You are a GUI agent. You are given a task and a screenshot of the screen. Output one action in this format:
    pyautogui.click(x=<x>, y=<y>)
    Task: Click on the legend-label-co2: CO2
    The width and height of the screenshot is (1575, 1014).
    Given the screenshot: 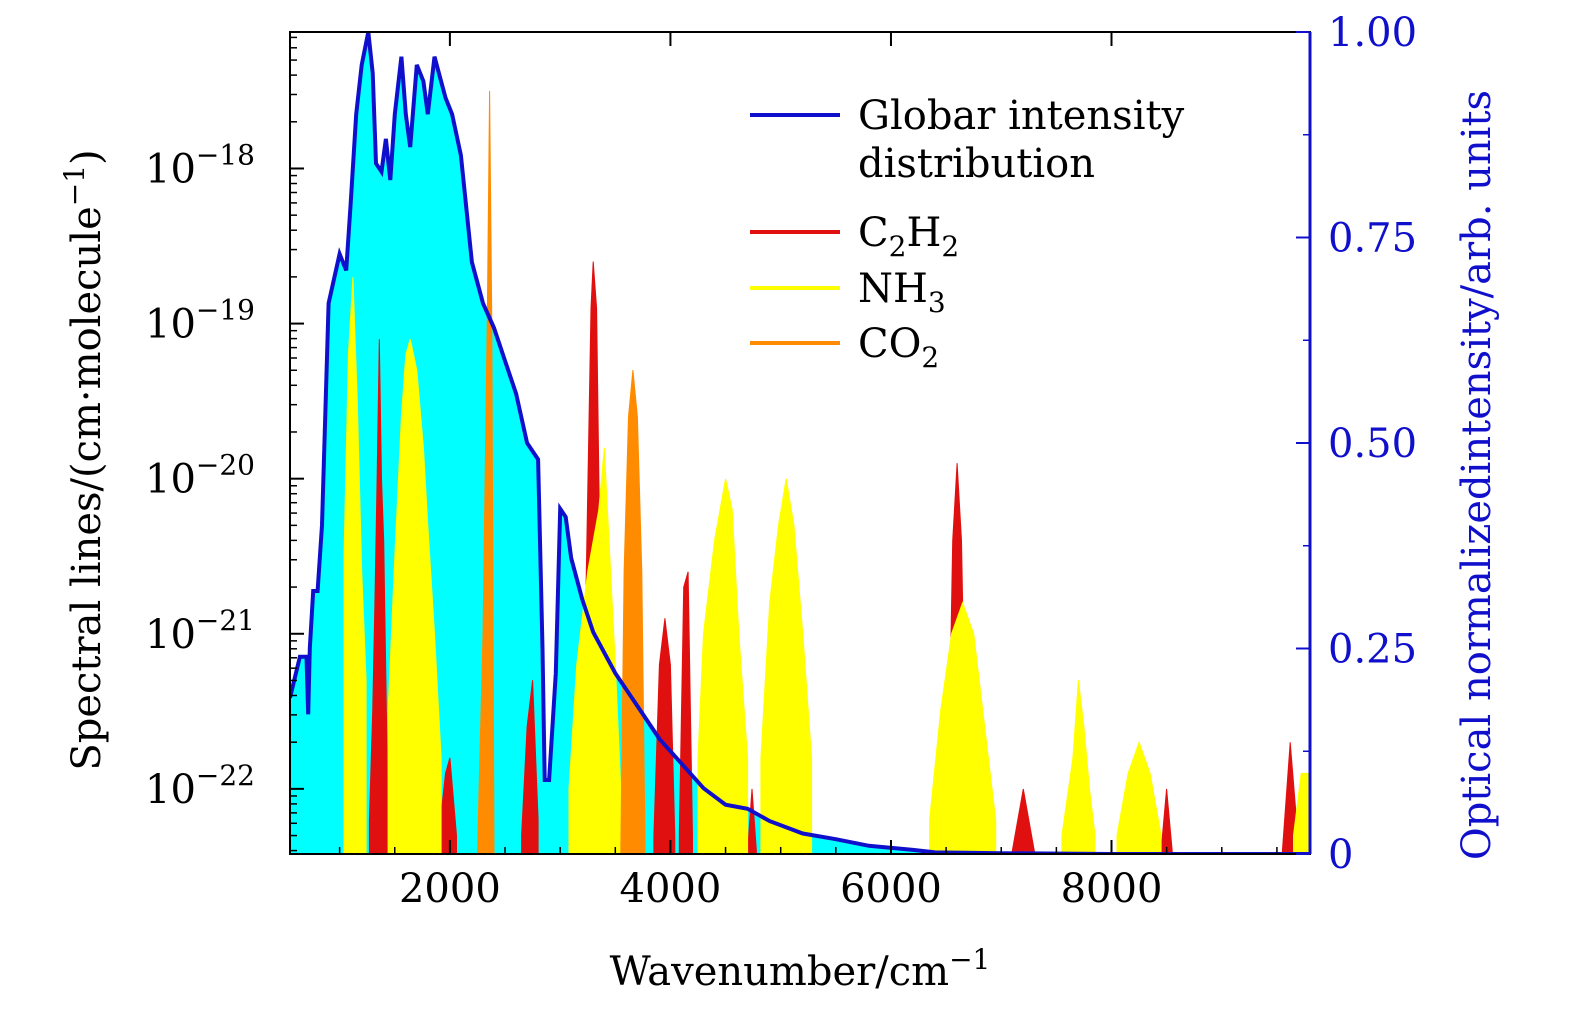 What is the action you would take?
    pyautogui.click(x=898, y=347)
    